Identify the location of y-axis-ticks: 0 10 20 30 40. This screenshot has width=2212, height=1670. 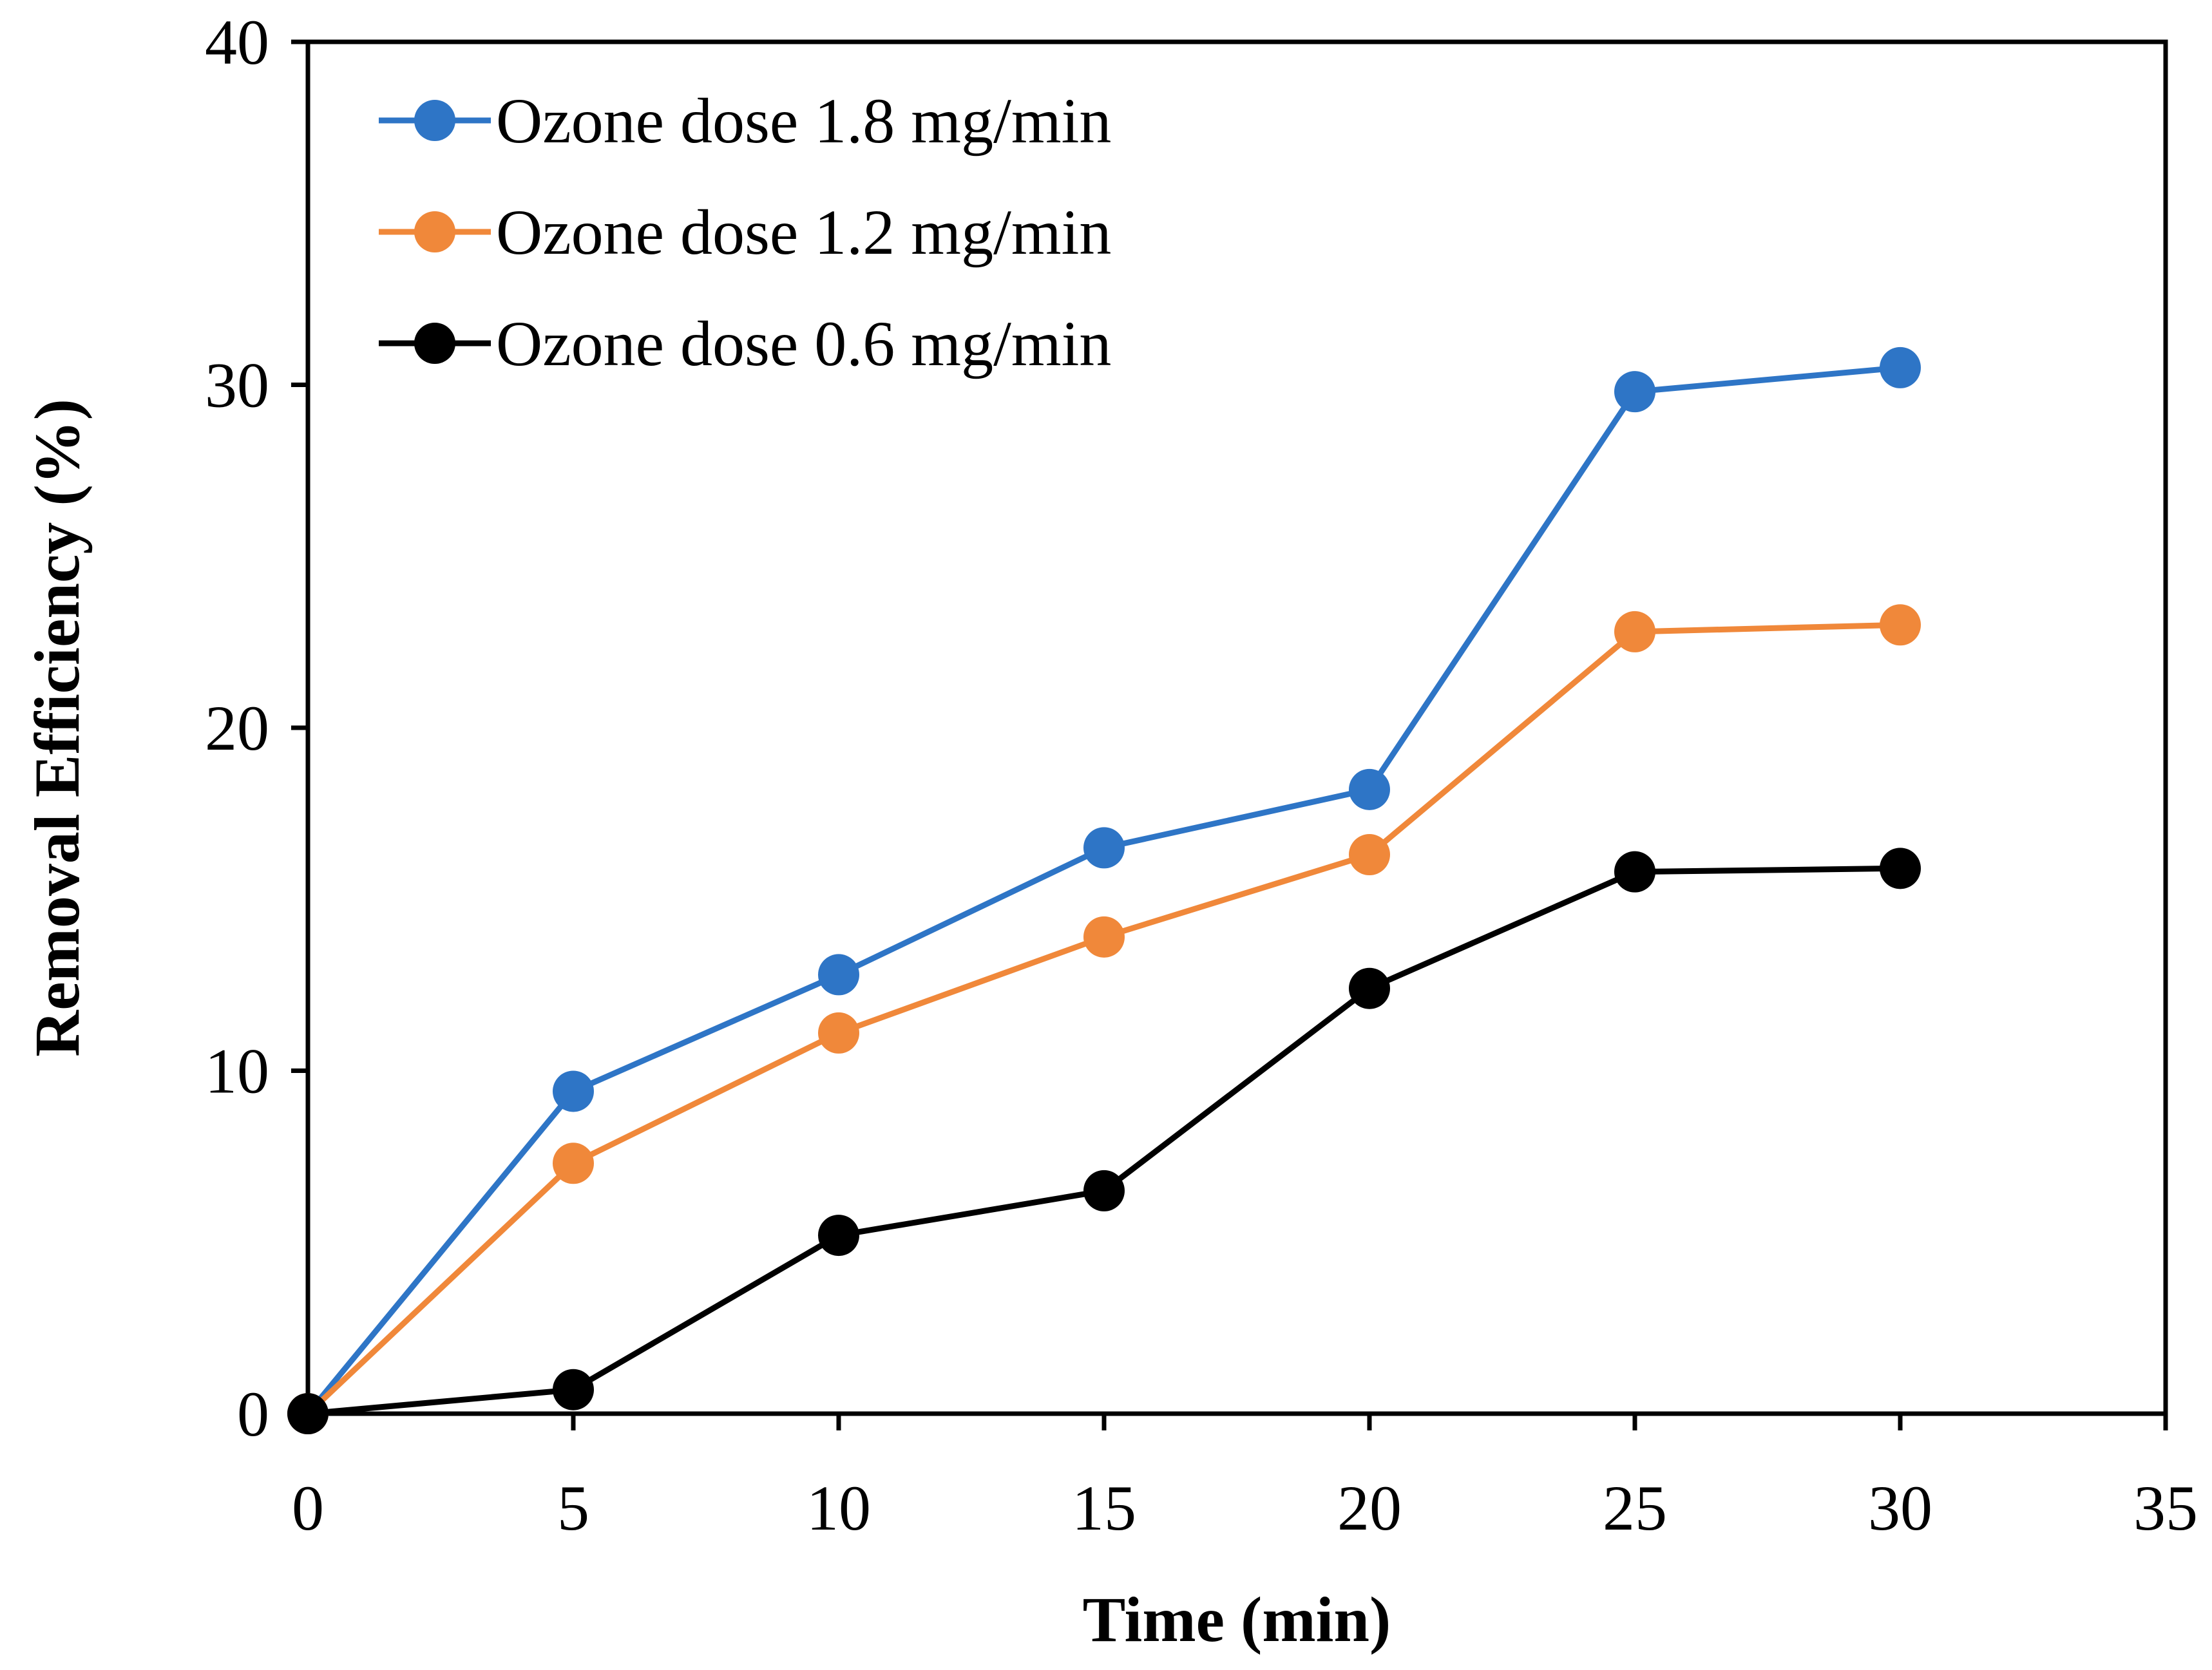
(256, 728).